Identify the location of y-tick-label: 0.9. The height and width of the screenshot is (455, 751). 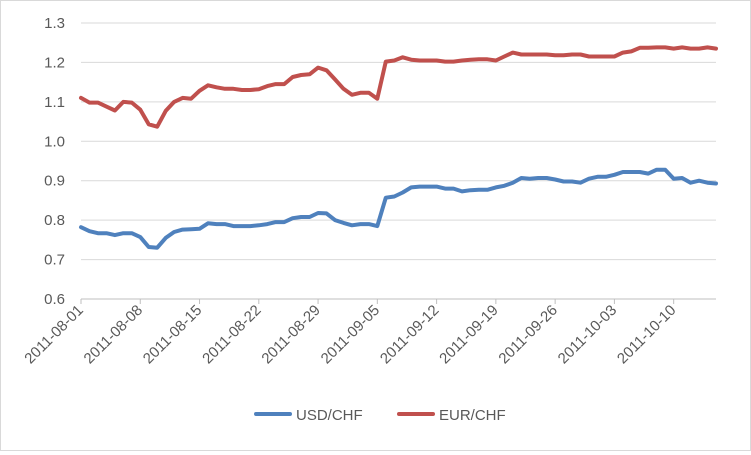
(54, 181).